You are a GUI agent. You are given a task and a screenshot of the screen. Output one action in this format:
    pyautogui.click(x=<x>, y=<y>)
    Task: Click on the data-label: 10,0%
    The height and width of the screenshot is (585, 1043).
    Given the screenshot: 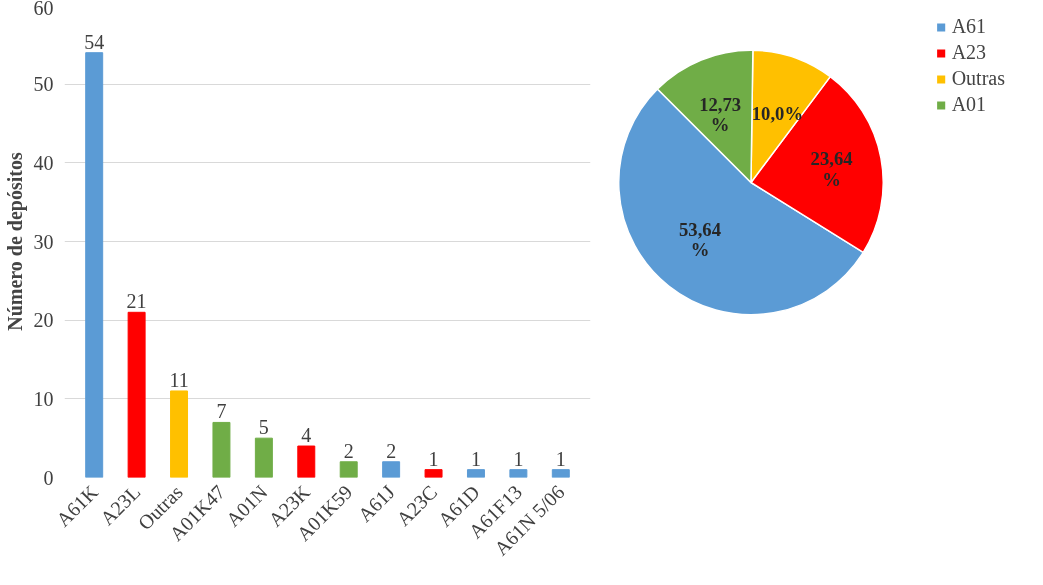 What is the action you would take?
    pyautogui.click(x=777, y=113)
    